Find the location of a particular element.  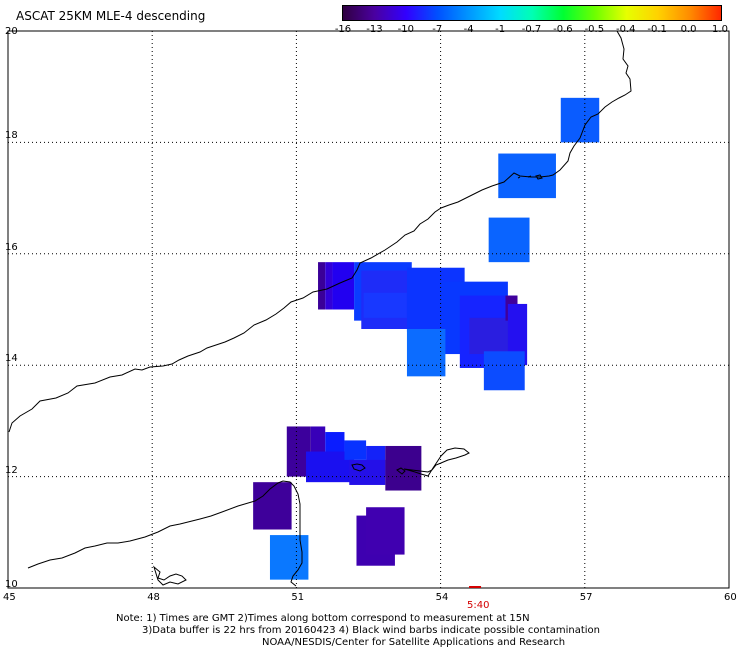

lat-label: 16 is located at coordinates (11, 247).